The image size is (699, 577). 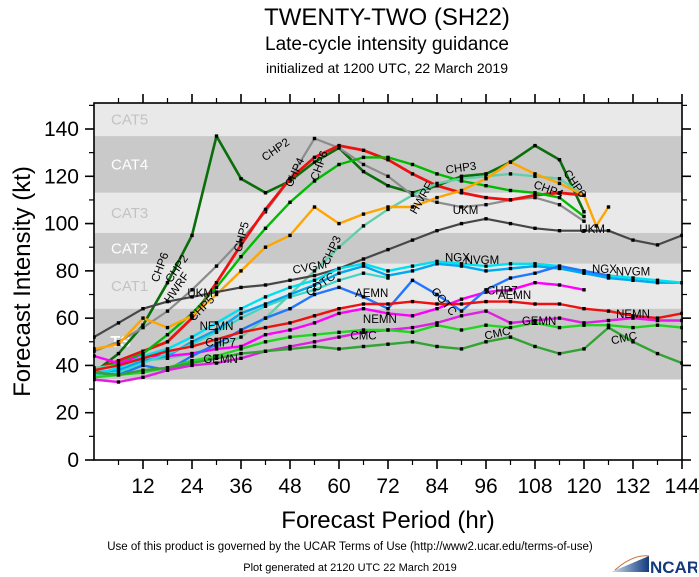 What do you see at coordinates (437, 486) in the screenshot?
I see `x-tick-label: 84` at bounding box center [437, 486].